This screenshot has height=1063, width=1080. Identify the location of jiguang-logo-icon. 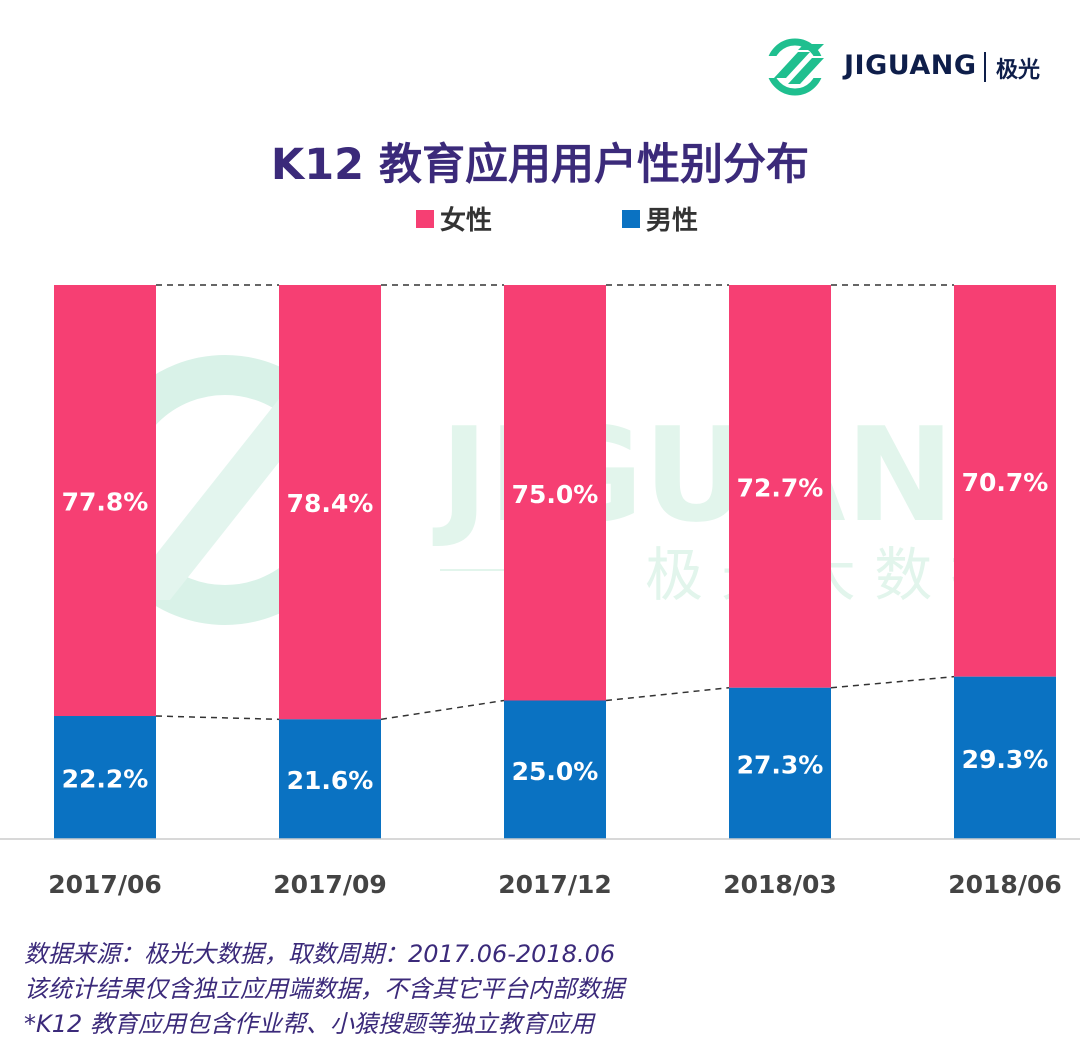
(797, 67).